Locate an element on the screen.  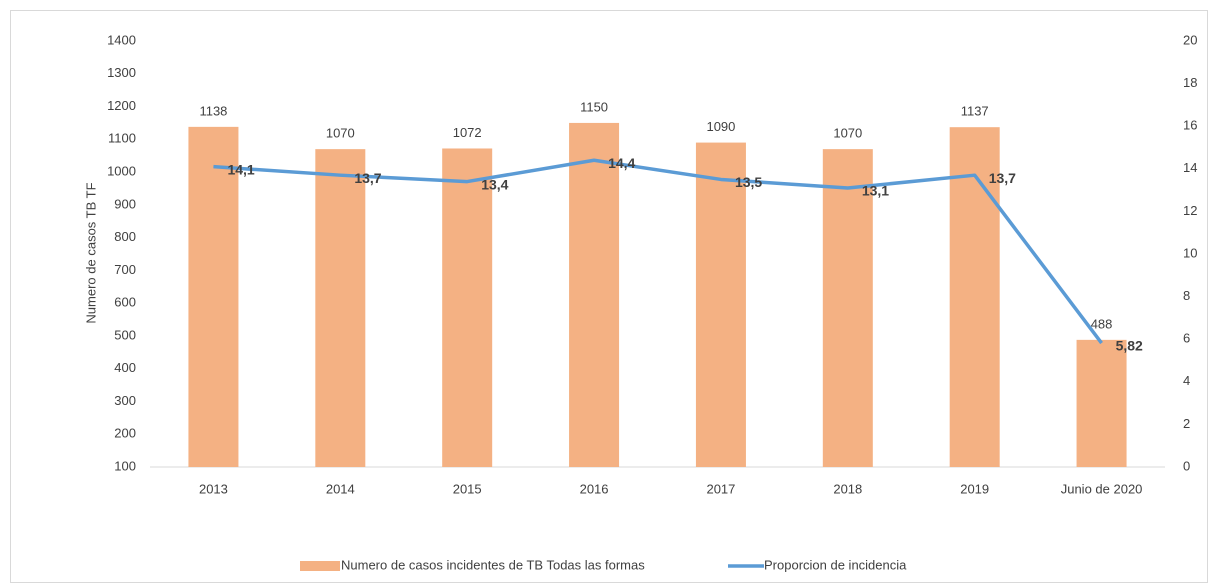
bar-value-label: 1138 is located at coordinates (213, 110).